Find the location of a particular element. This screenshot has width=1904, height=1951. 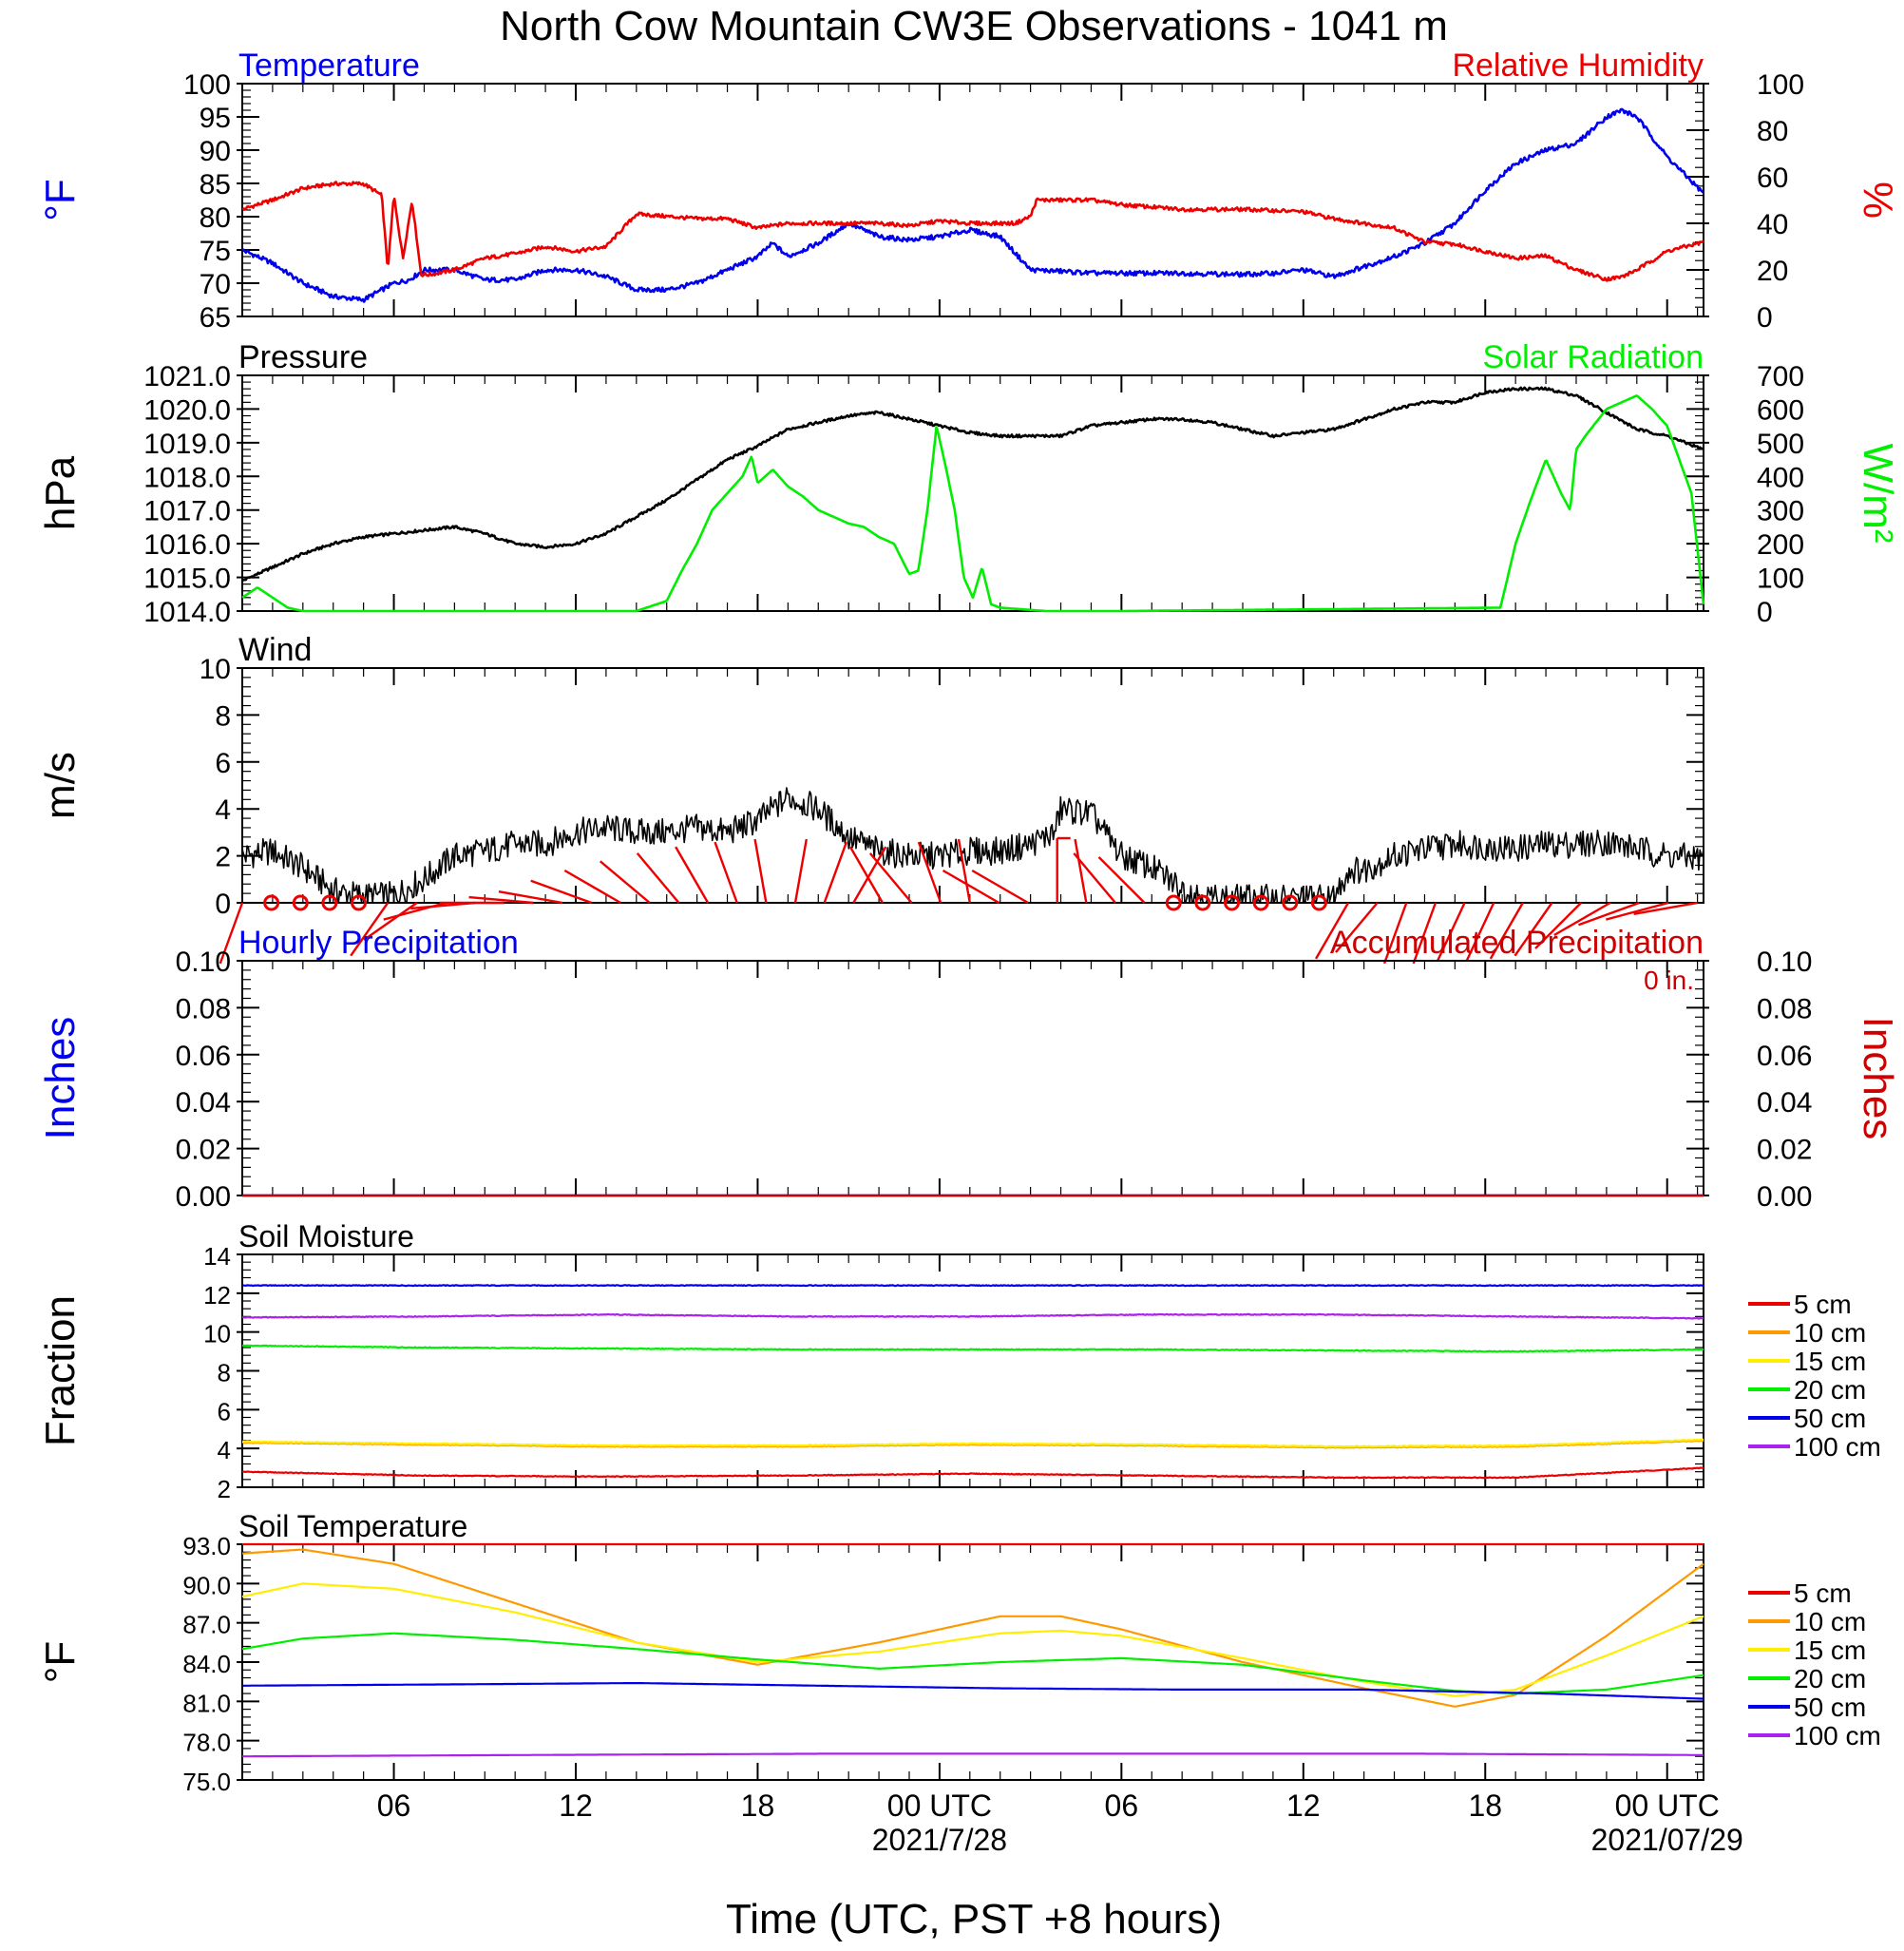

y-tick-label-right: 0.00 is located at coordinates (1784, 1197).